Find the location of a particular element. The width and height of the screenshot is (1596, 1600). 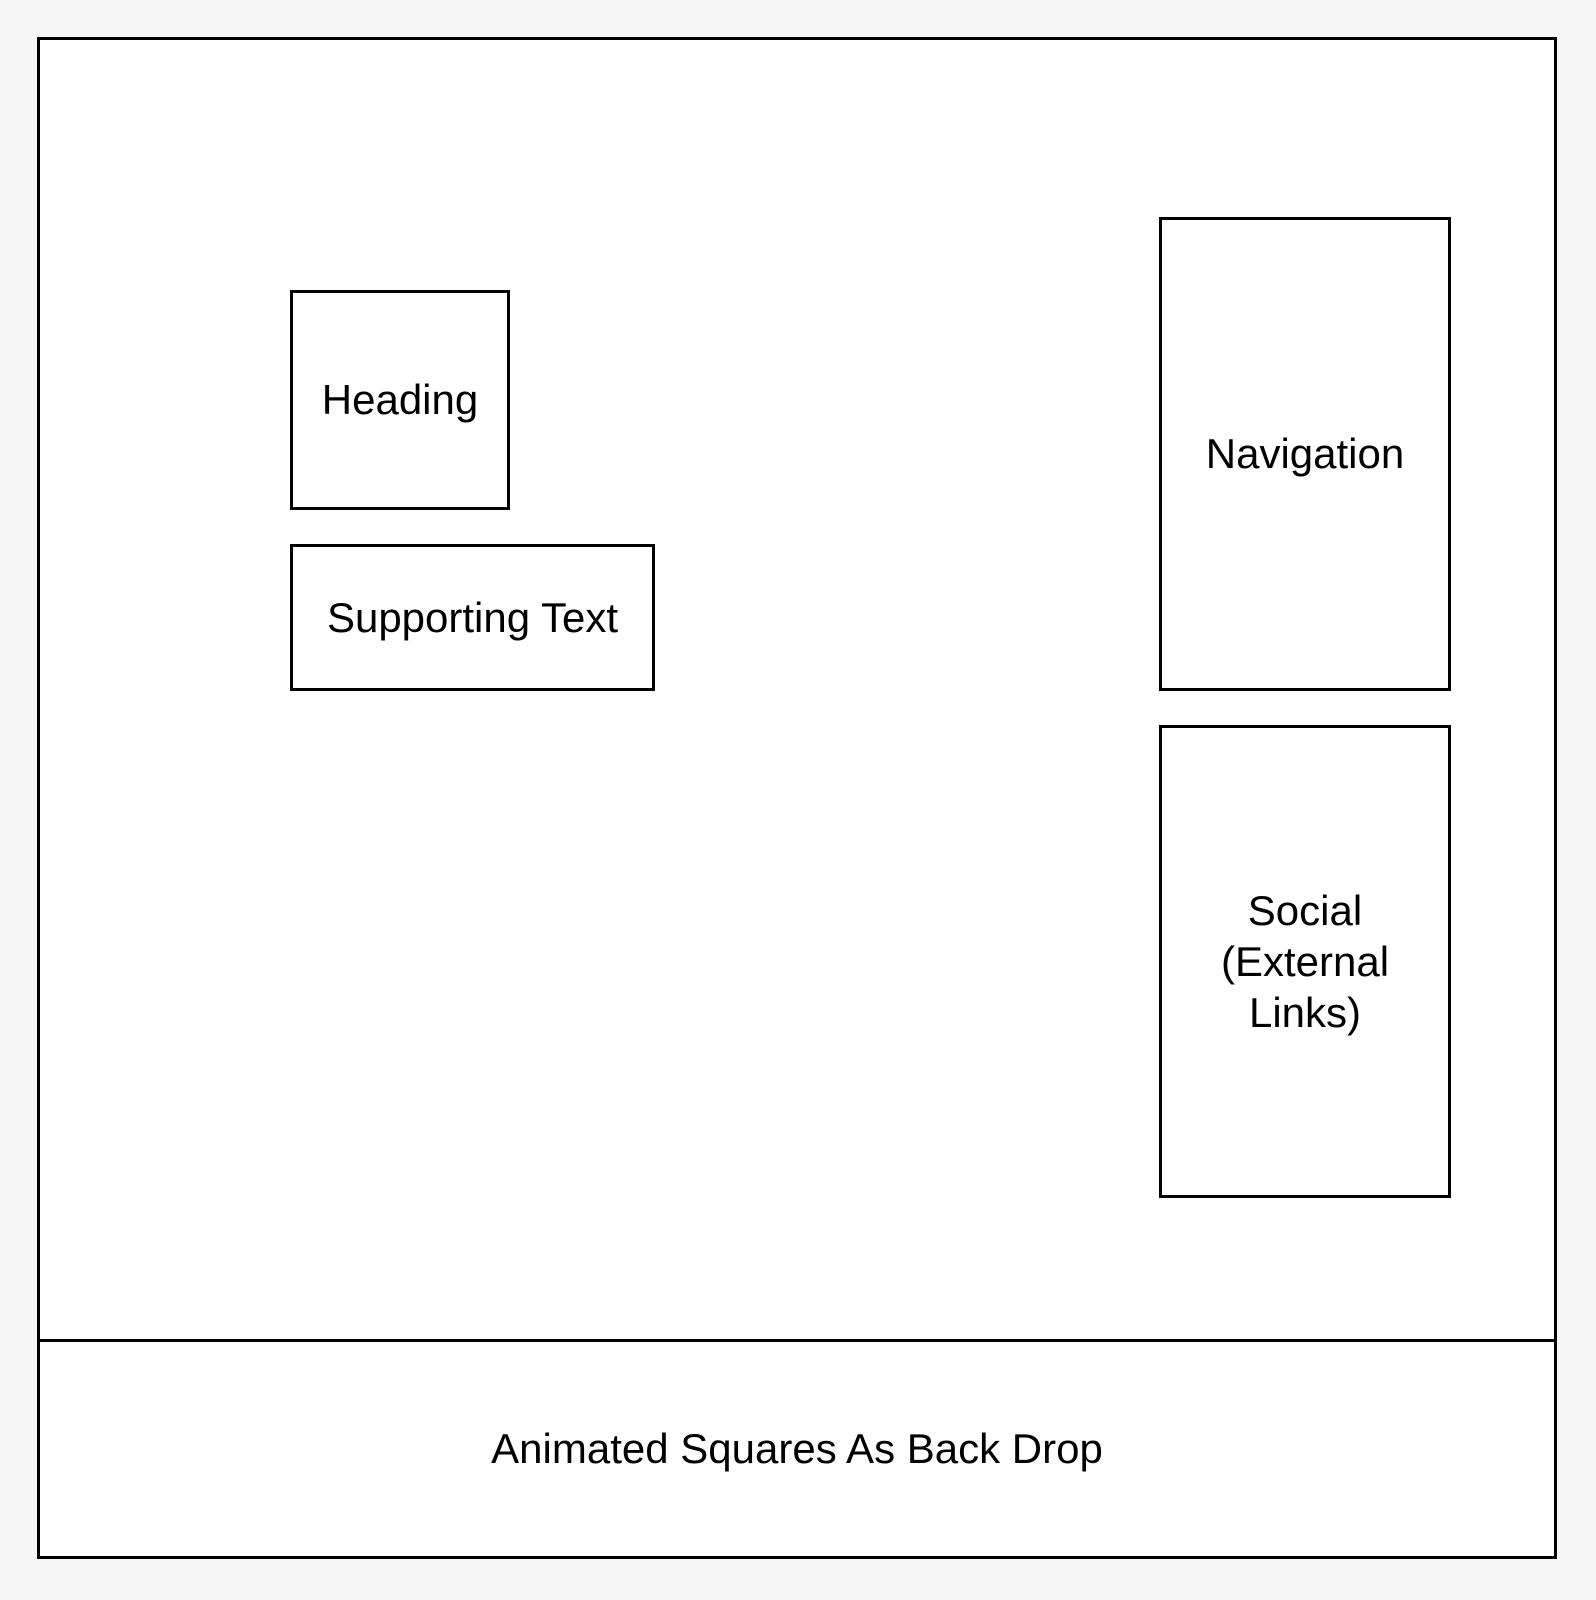

navigation-box: Navigation is located at coordinates (1305, 454).